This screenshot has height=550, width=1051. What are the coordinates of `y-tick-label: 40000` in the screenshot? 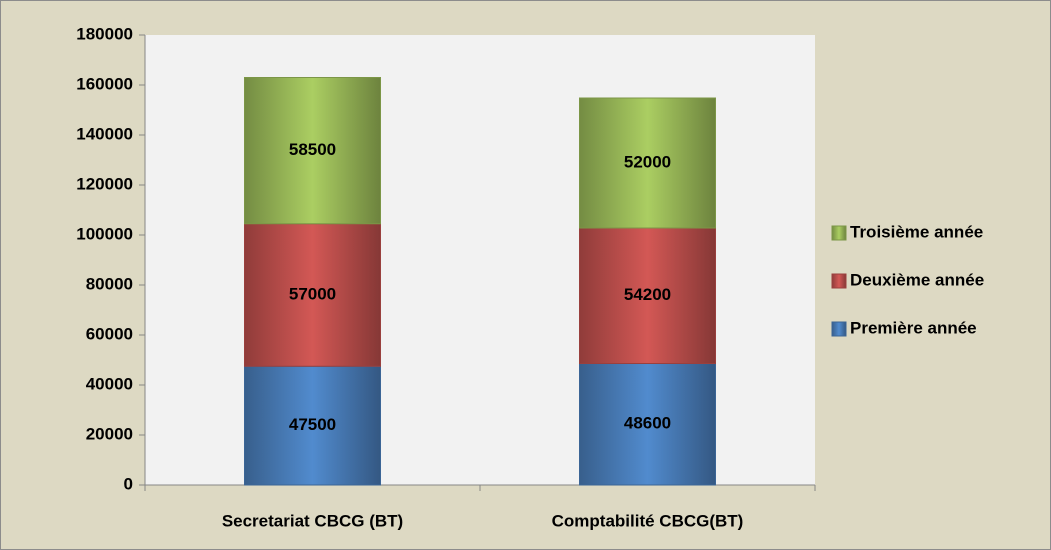 It's located at (109, 383).